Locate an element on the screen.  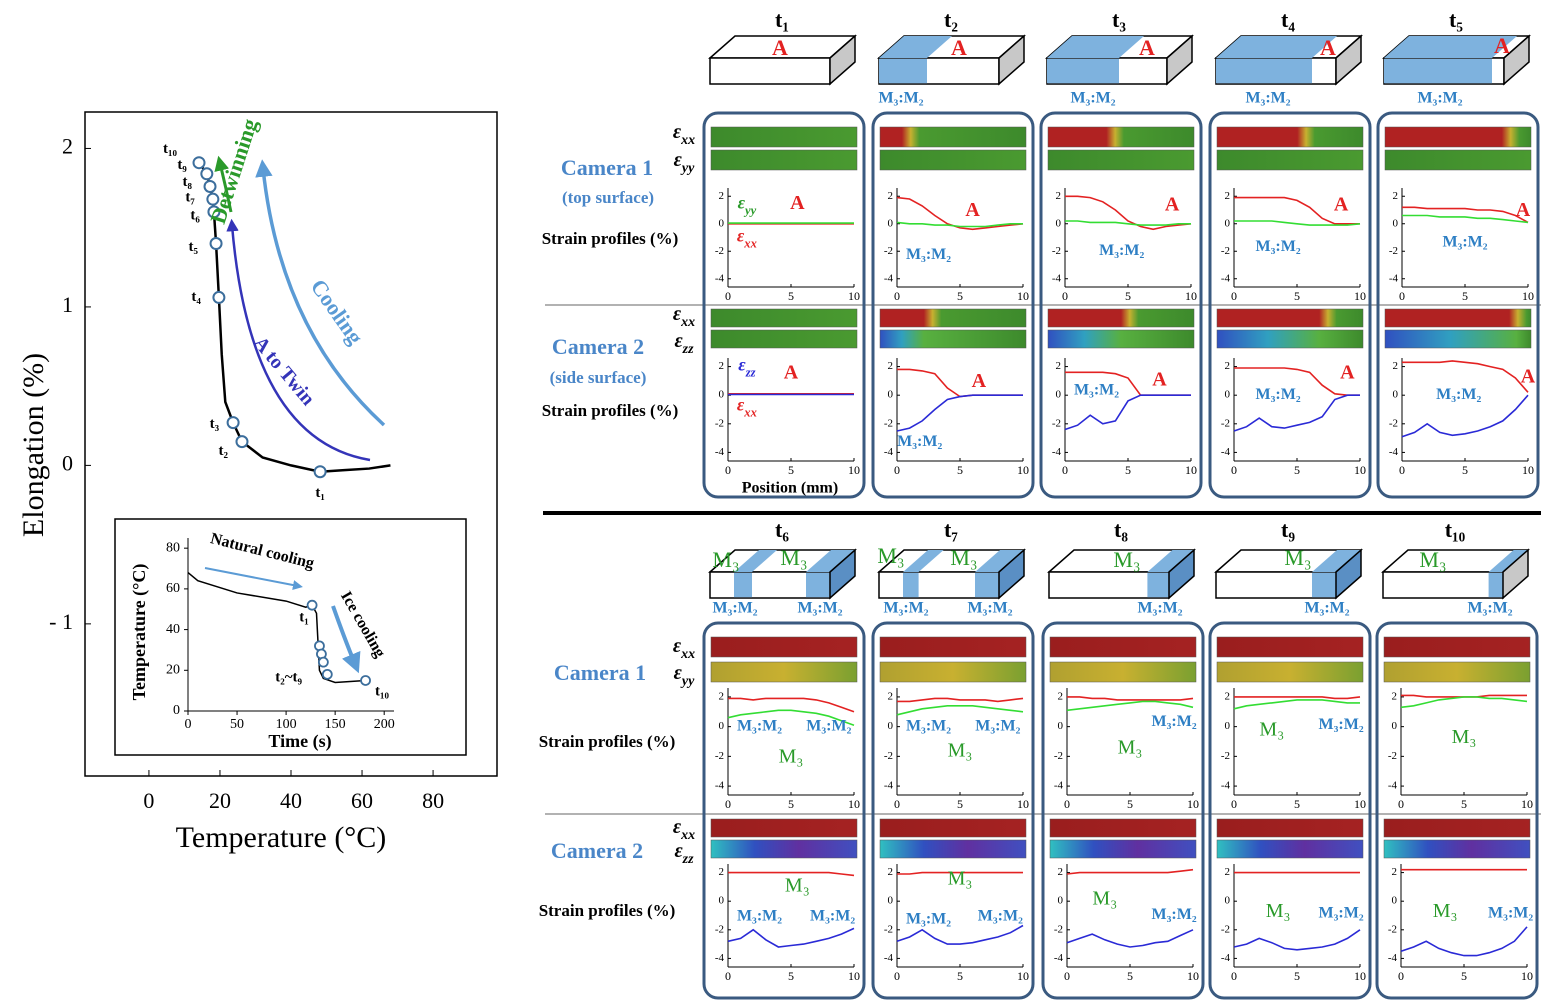
profile-label: εxx is located at coordinates (747, 407).